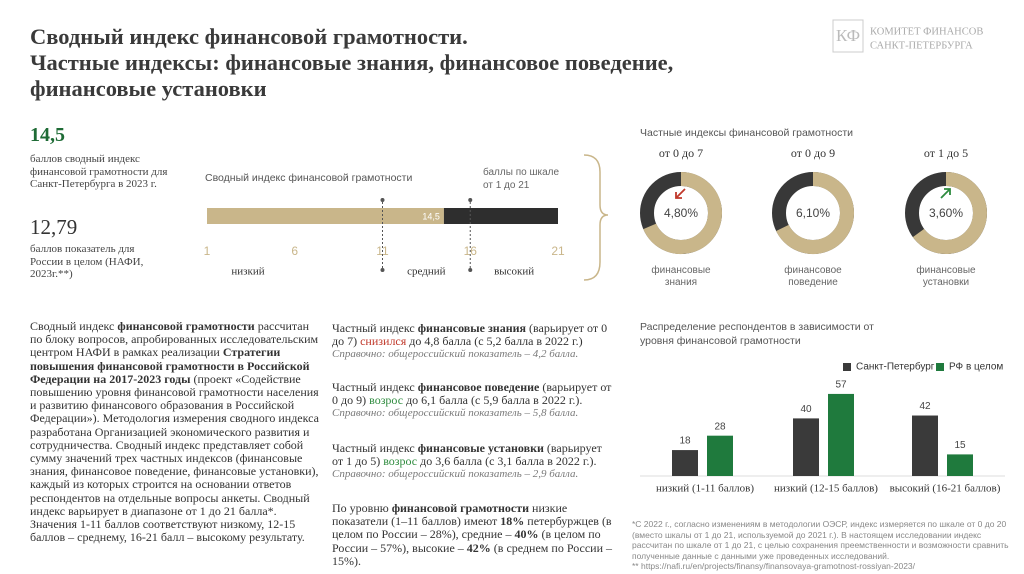  What do you see at coordinates (945, 489) in the screenshot?
I see `x-tick-label: высокий (16-21 баллов)` at bounding box center [945, 489].